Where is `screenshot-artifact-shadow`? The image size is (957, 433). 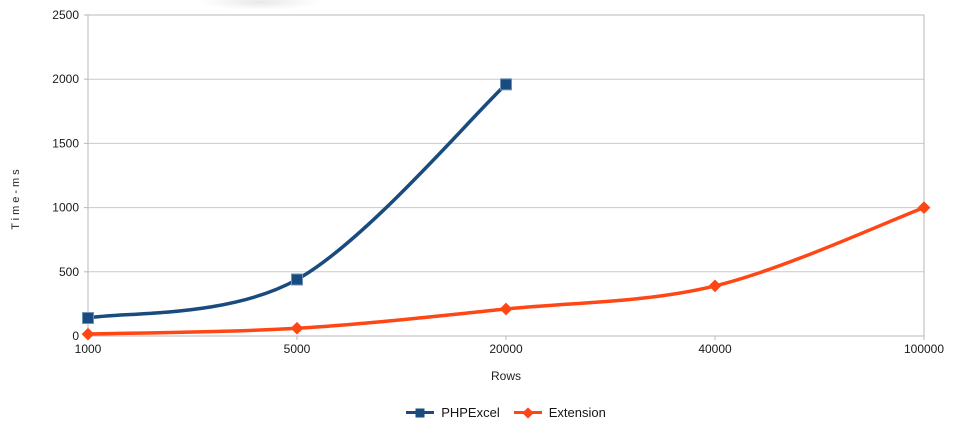
screenshot-artifact-shadow is located at coordinates (260, 5).